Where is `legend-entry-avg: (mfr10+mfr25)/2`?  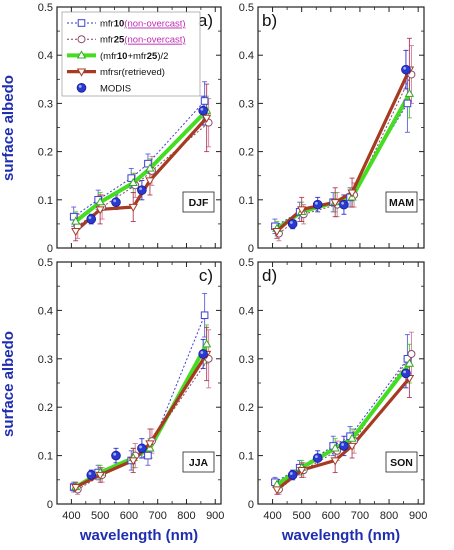
legend-entry-avg: (mfr10+mfr25)/2 is located at coordinates (117, 56).